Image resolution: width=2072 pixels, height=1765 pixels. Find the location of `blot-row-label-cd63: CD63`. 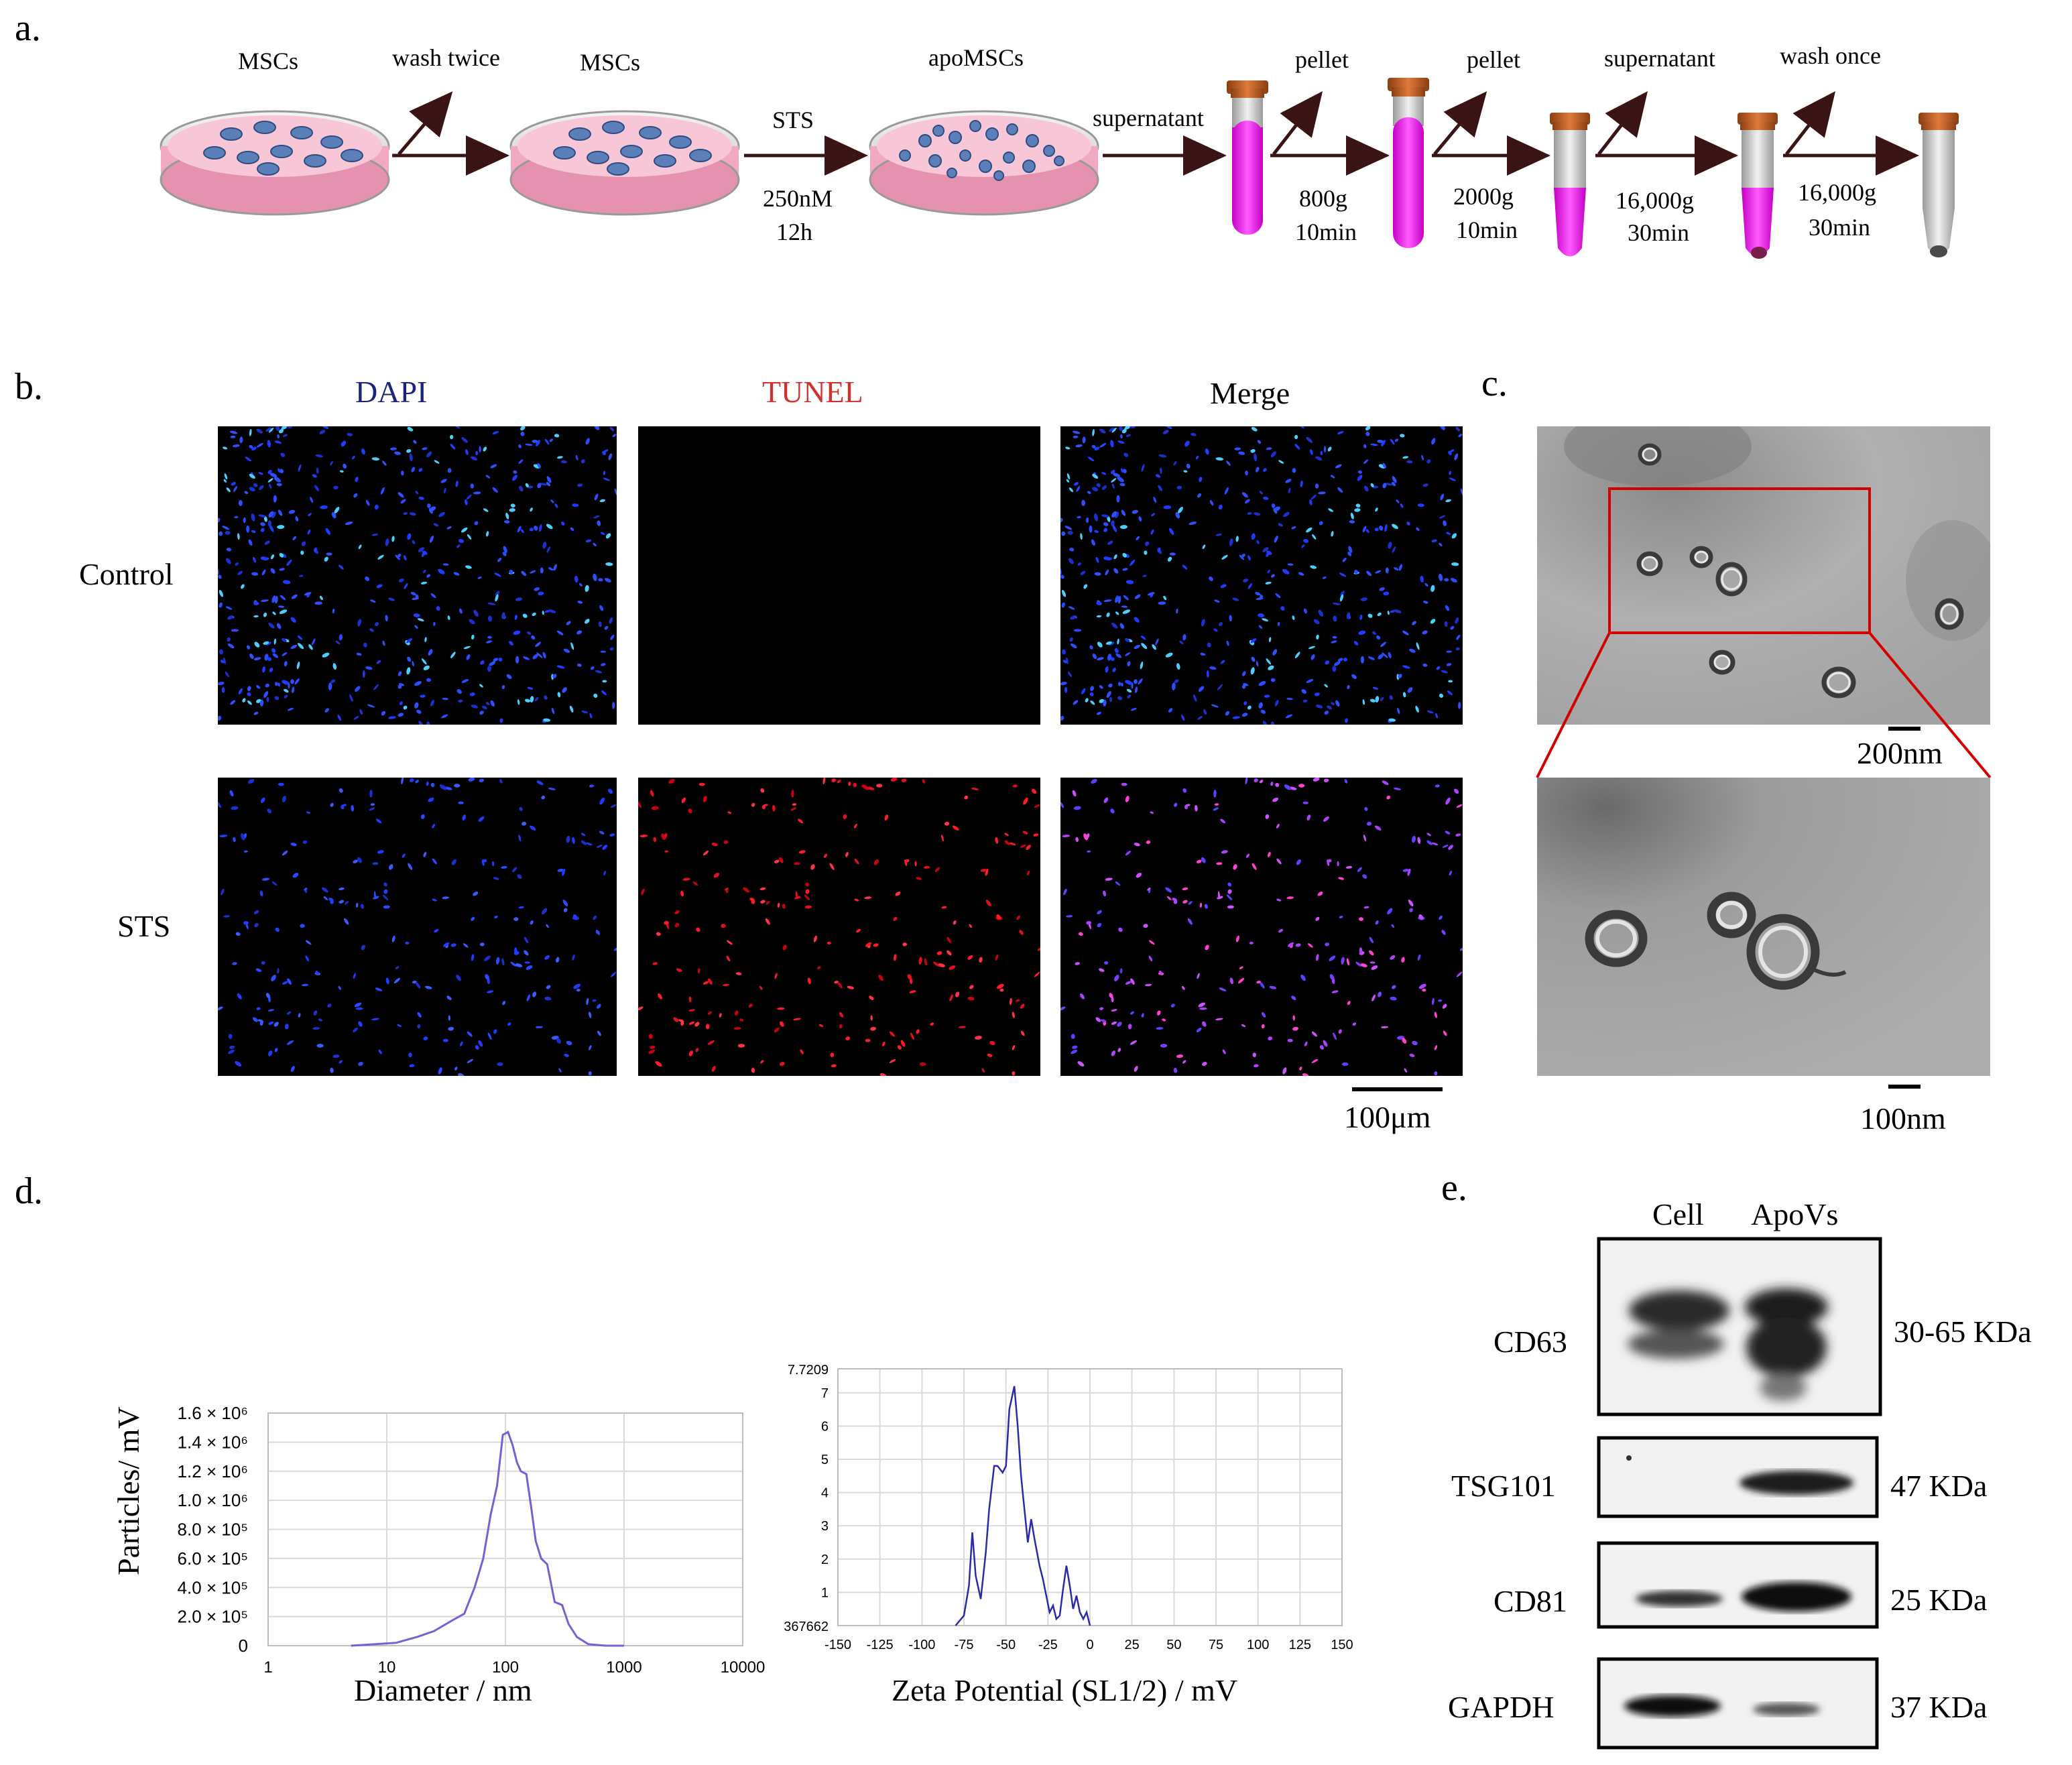

blot-row-label-cd63: CD63 is located at coordinates (1530, 1342).